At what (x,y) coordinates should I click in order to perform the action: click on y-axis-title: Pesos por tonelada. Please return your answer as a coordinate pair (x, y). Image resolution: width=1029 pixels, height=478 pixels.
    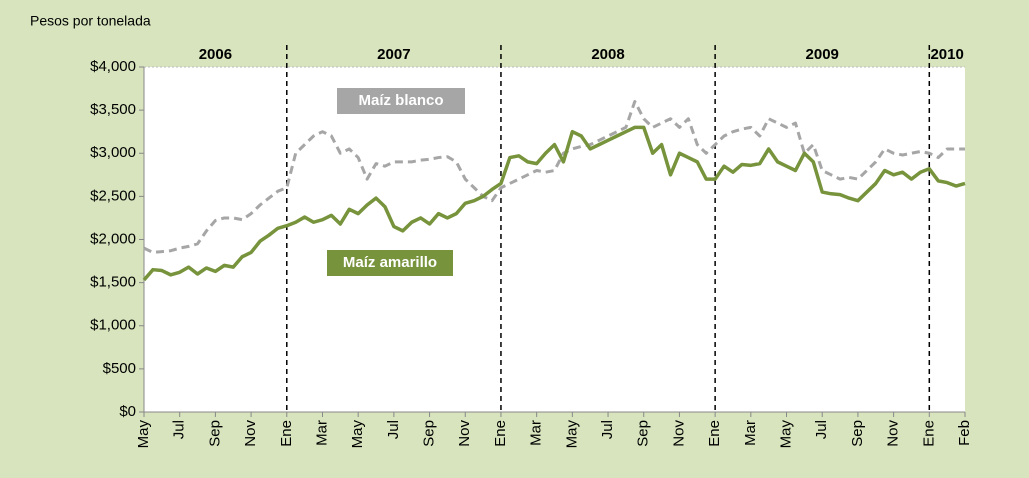
    Looking at the image, I should click on (90, 21).